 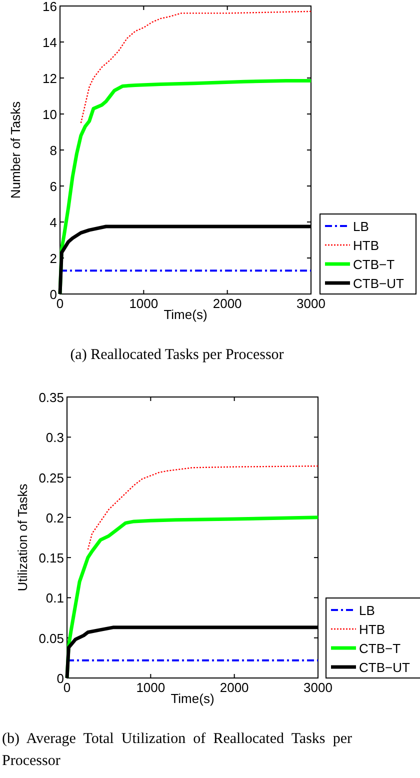 I want to click on y-tick-label: 0.05, so click(x=51, y=638).